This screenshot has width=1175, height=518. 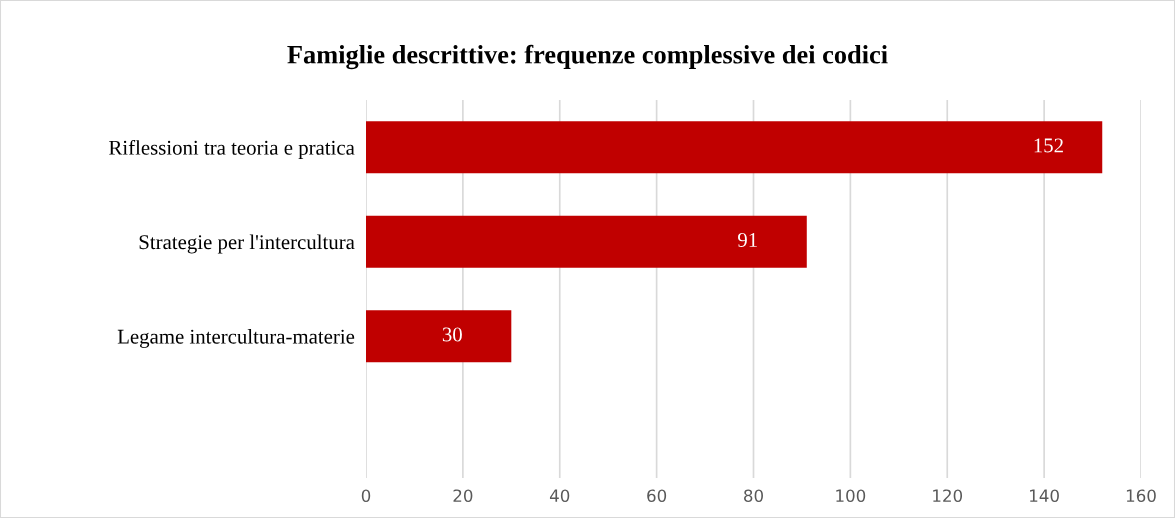 What do you see at coordinates (1048, 145) in the screenshot?
I see `data-label: 152` at bounding box center [1048, 145].